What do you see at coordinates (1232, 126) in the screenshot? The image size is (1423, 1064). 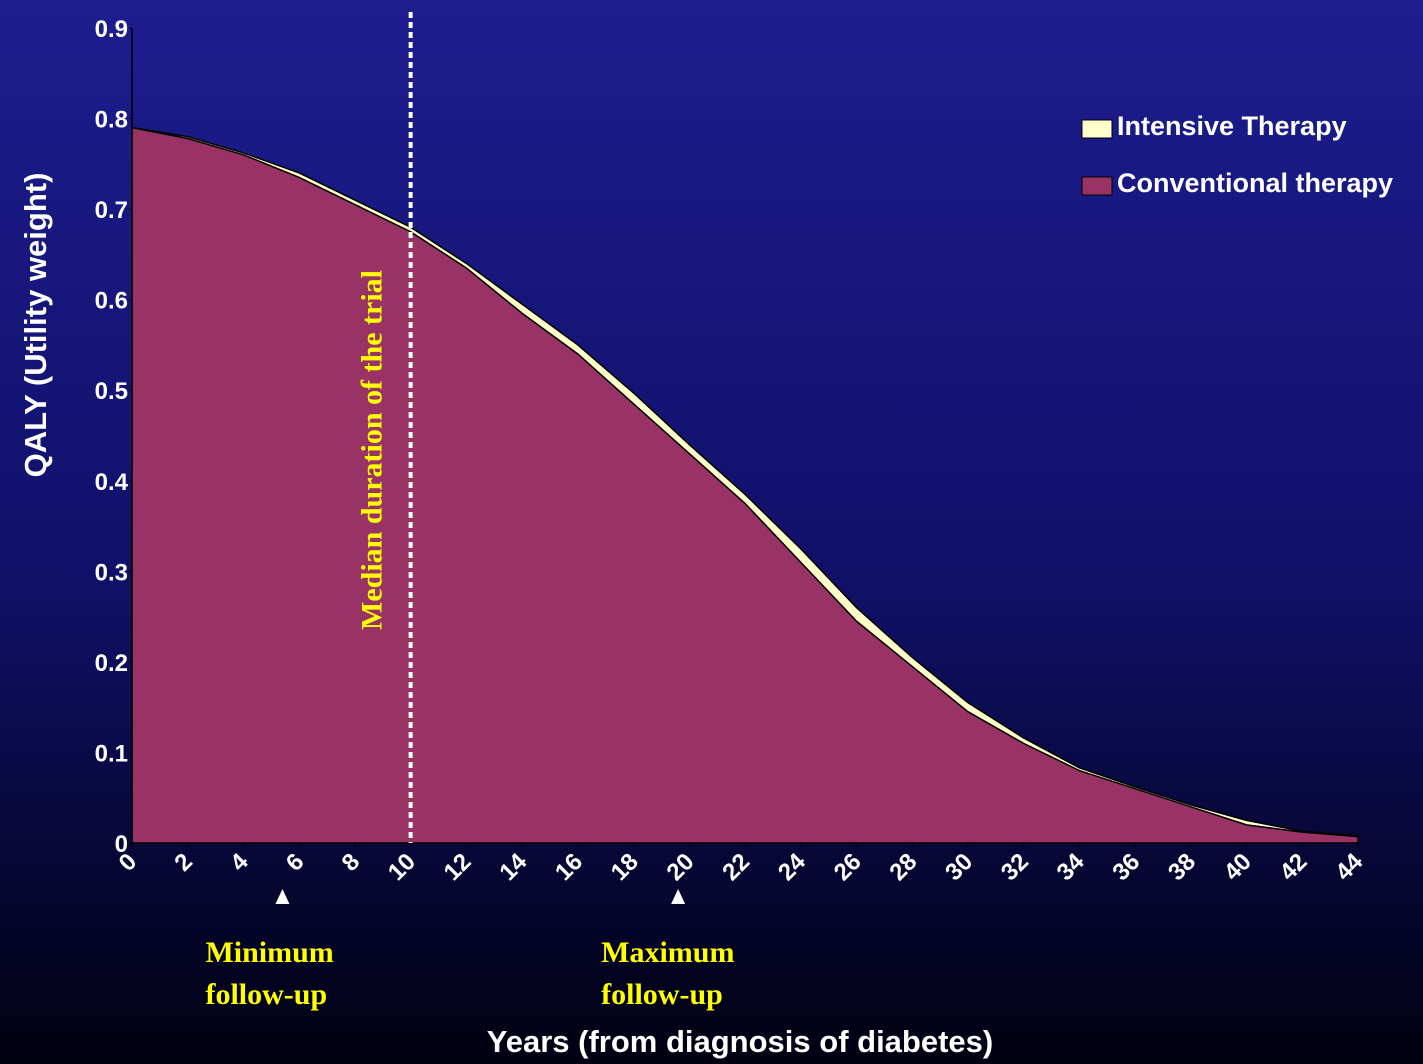 I see `legend-label: Intensive Therapy` at bounding box center [1232, 126].